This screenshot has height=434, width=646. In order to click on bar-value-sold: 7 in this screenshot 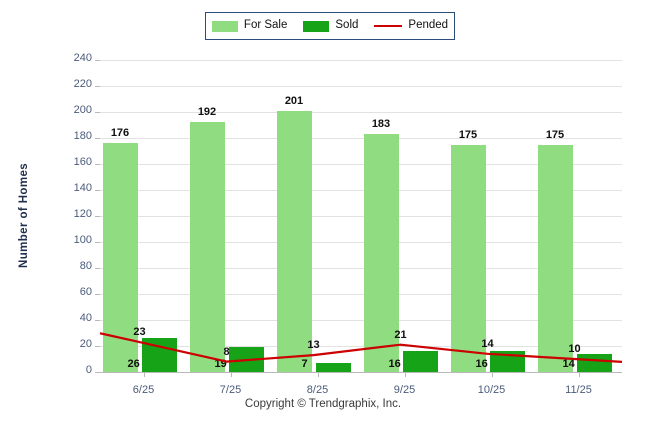, I will do `click(304, 364)`.